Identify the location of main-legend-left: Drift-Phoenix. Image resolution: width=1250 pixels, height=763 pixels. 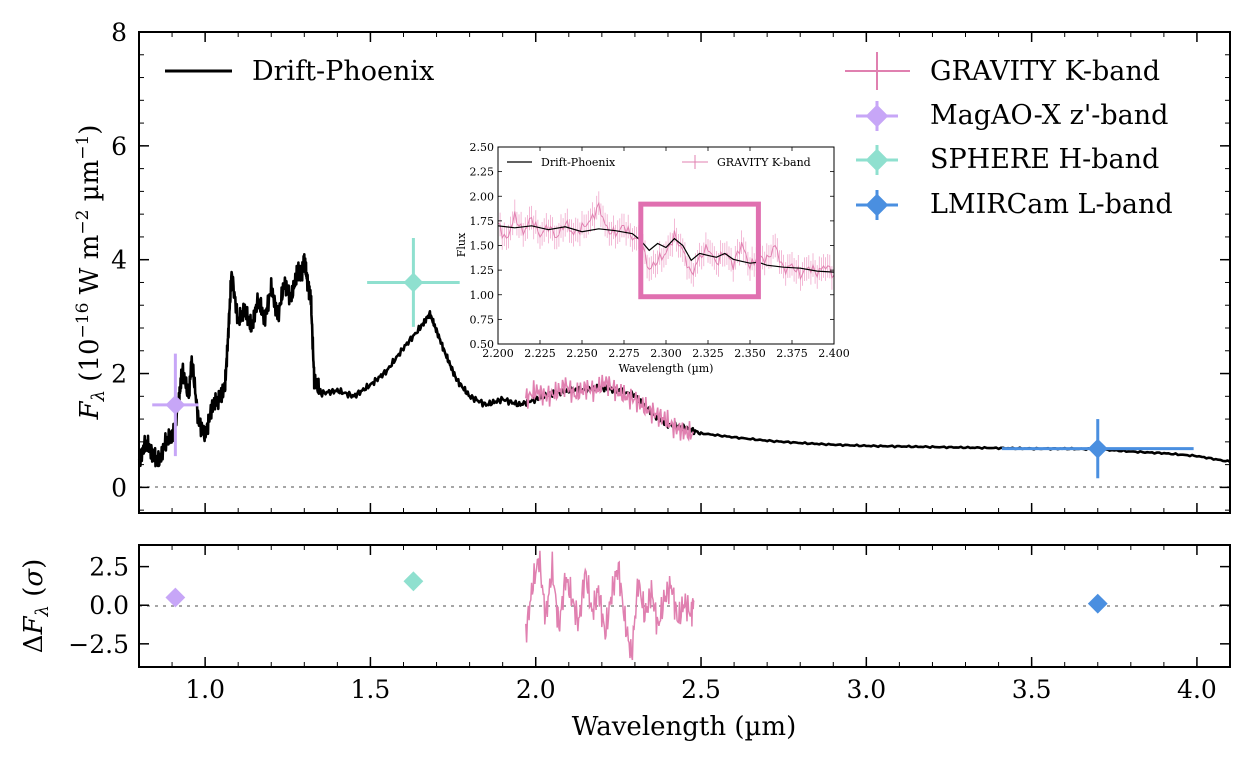
(299, 71).